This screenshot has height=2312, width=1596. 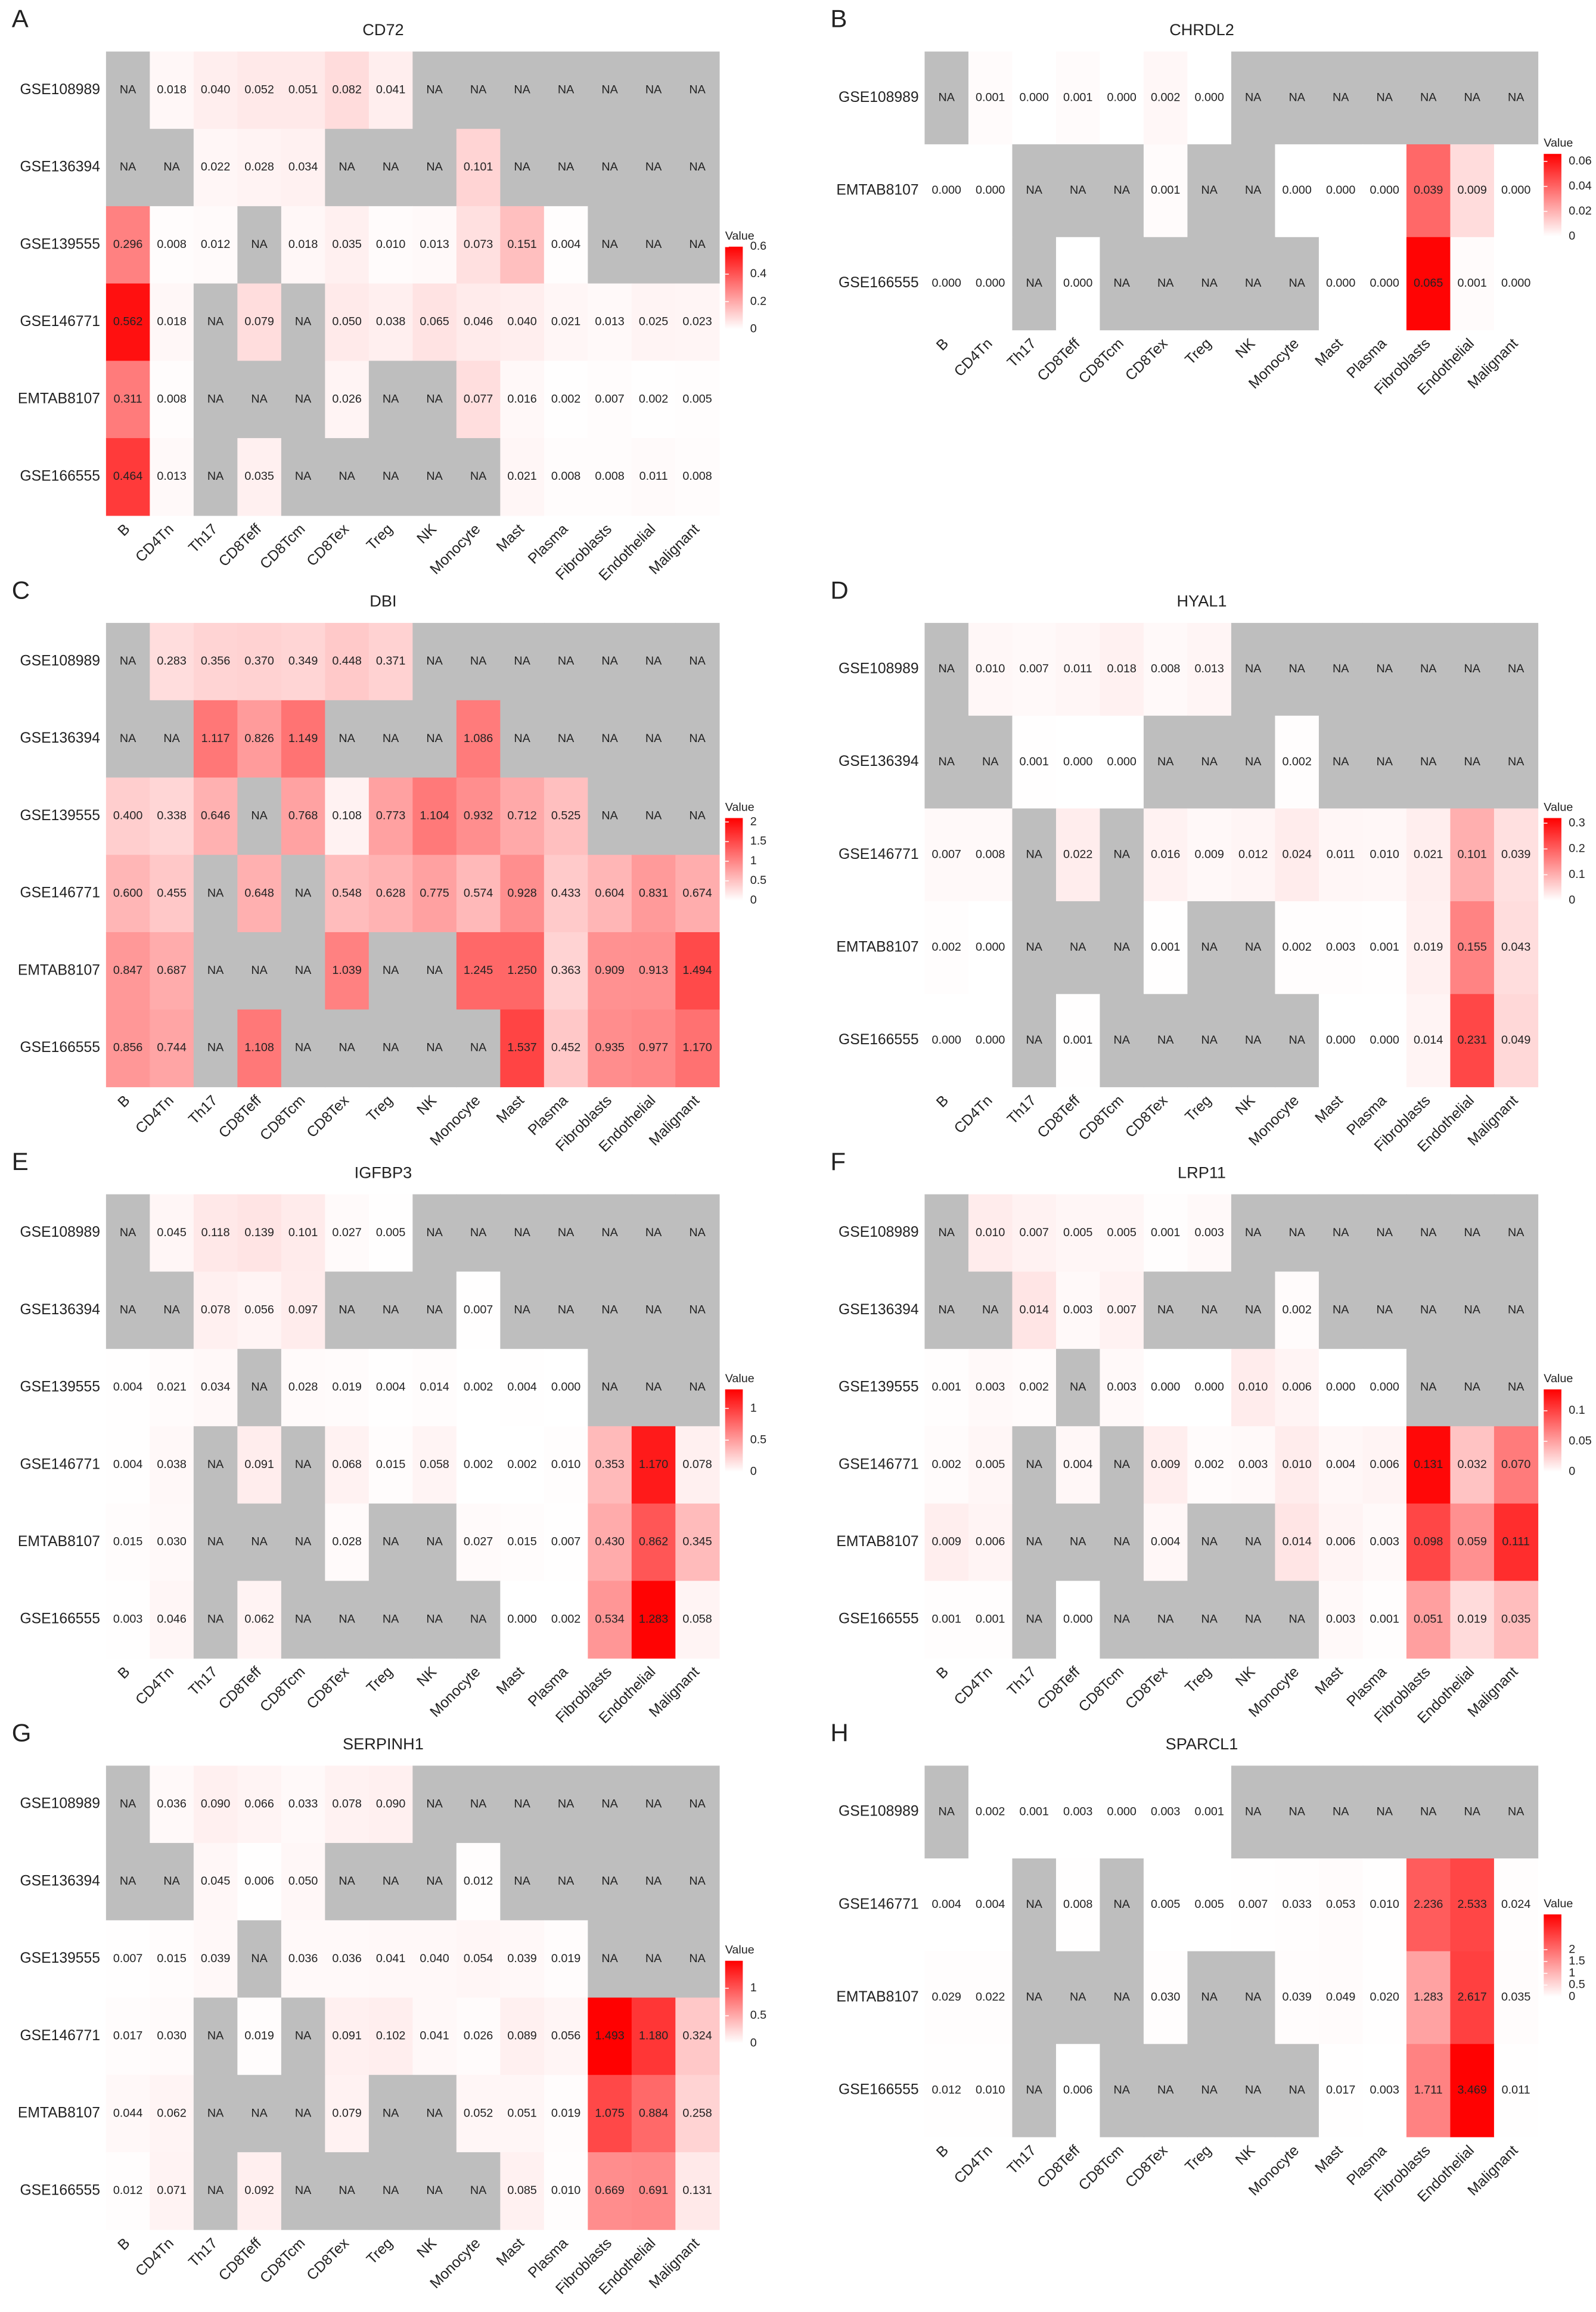 I want to click on cell-label: 0.773, so click(x=391, y=816).